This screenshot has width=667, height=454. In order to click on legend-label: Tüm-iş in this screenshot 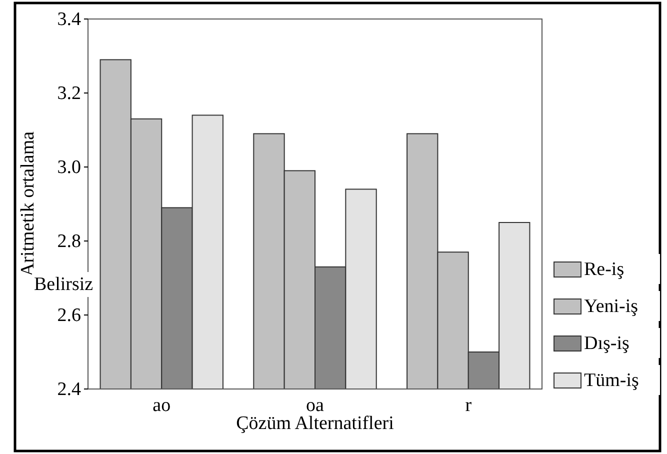, I will do `click(611, 380)`.